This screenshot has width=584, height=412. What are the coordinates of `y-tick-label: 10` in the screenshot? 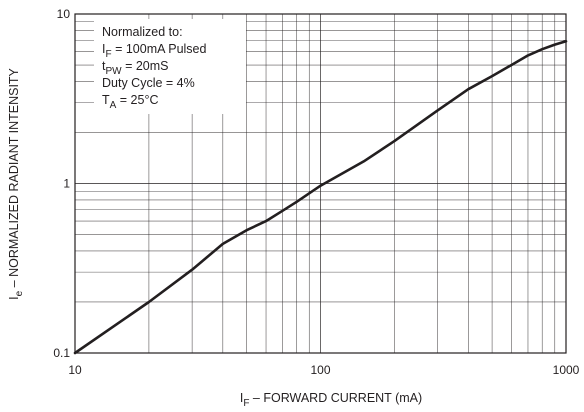 It's located at (64, 14).